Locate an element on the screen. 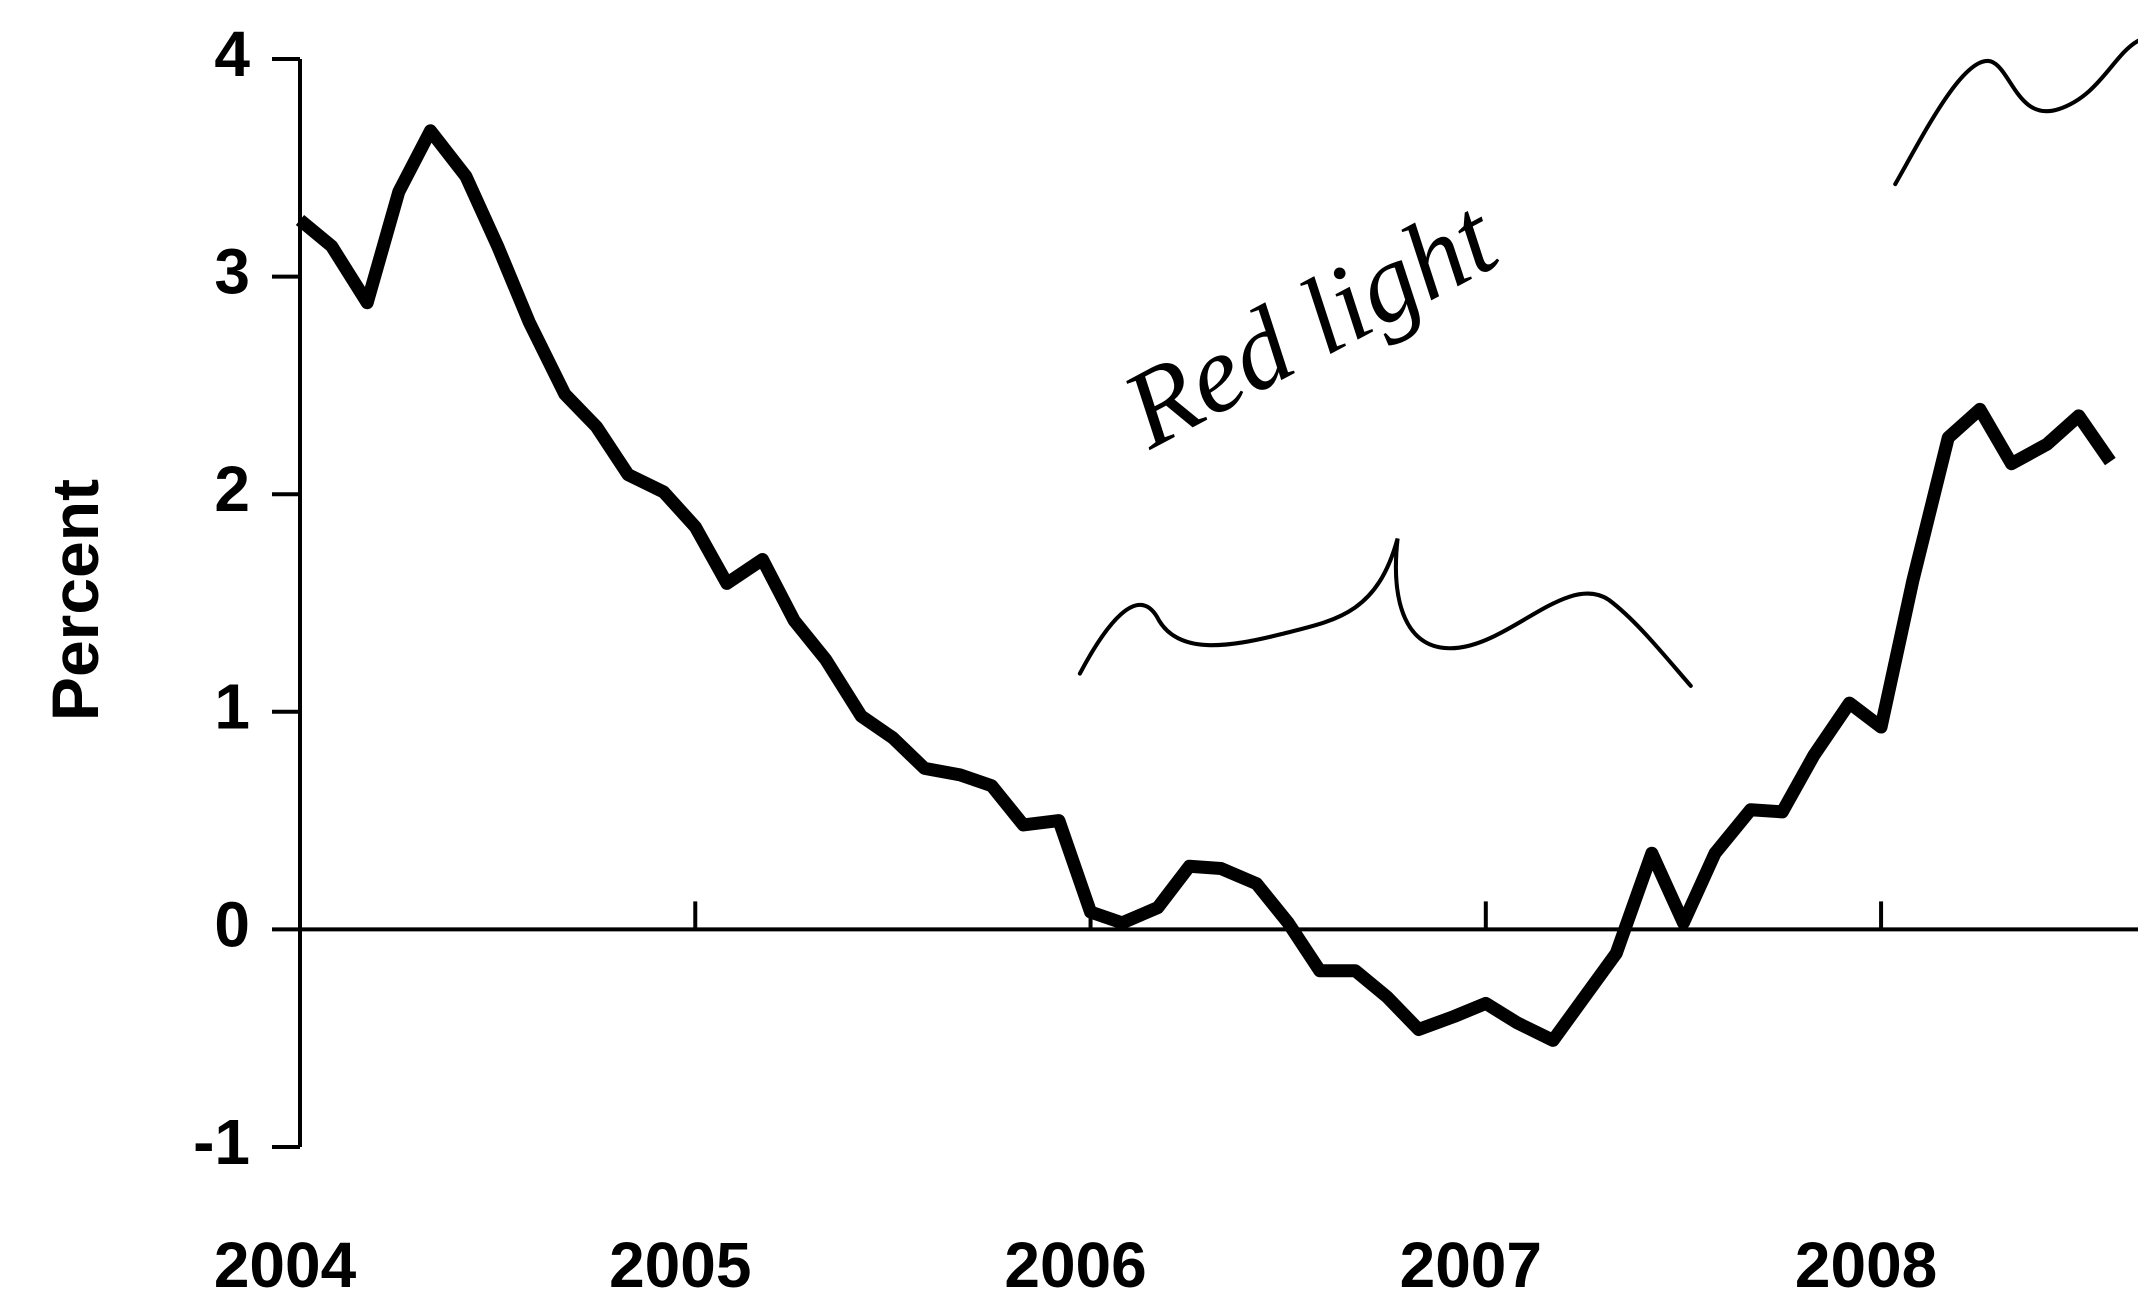 The image size is (2138, 1314). y-tick-label: 2 is located at coordinates (232, 489).